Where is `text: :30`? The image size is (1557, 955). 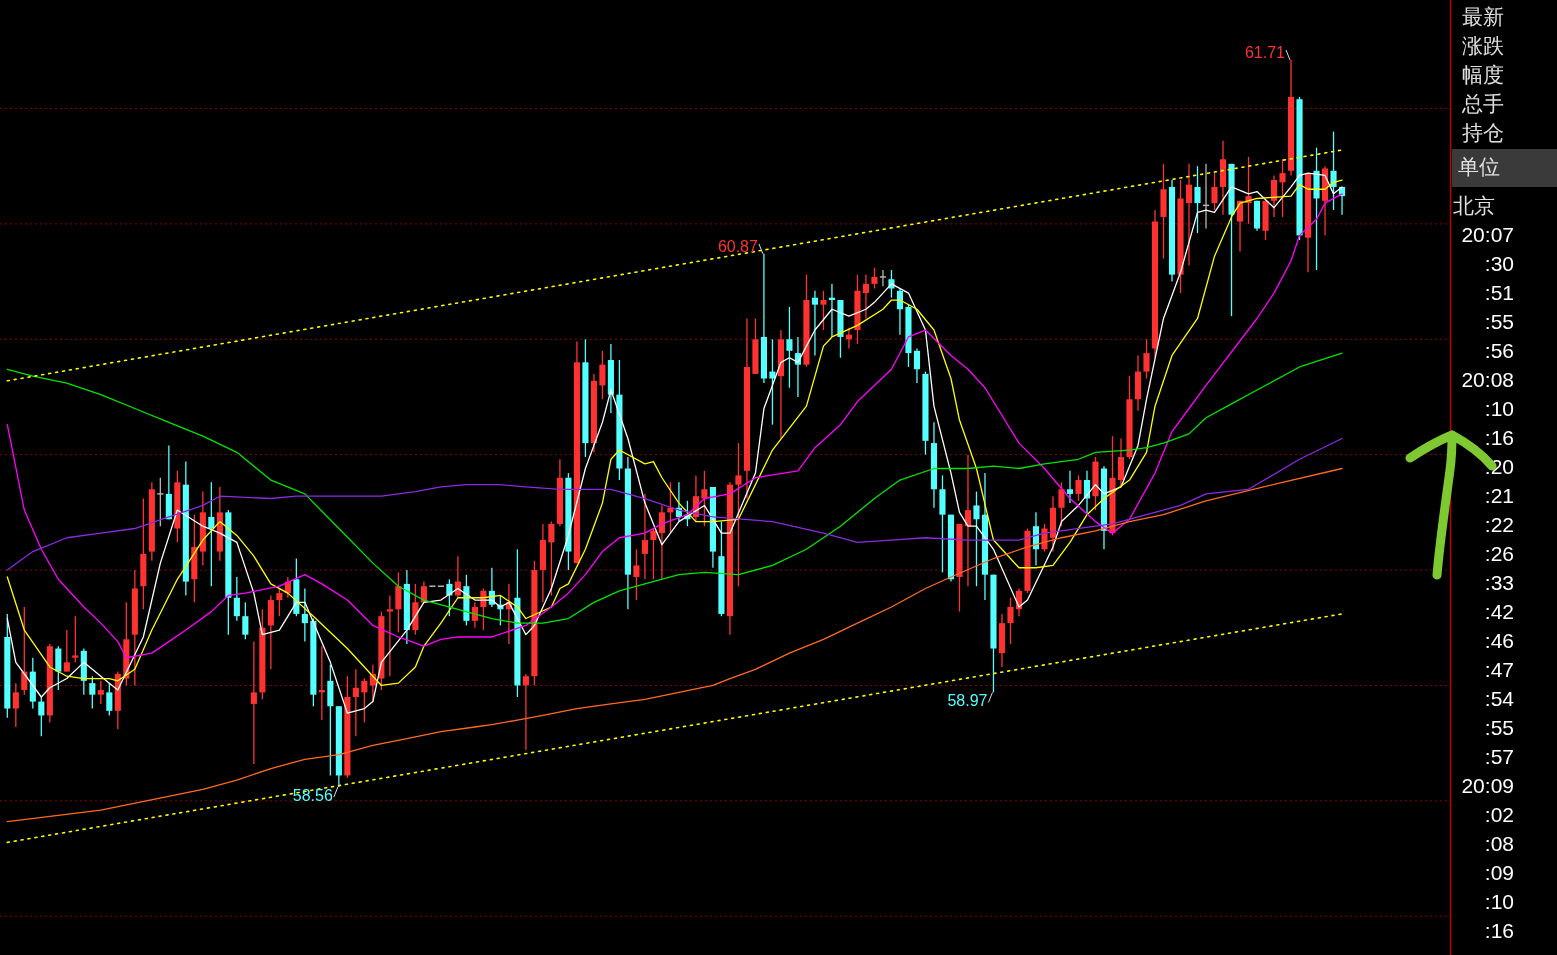 text: :30 is located at coordinates (1499, 263).